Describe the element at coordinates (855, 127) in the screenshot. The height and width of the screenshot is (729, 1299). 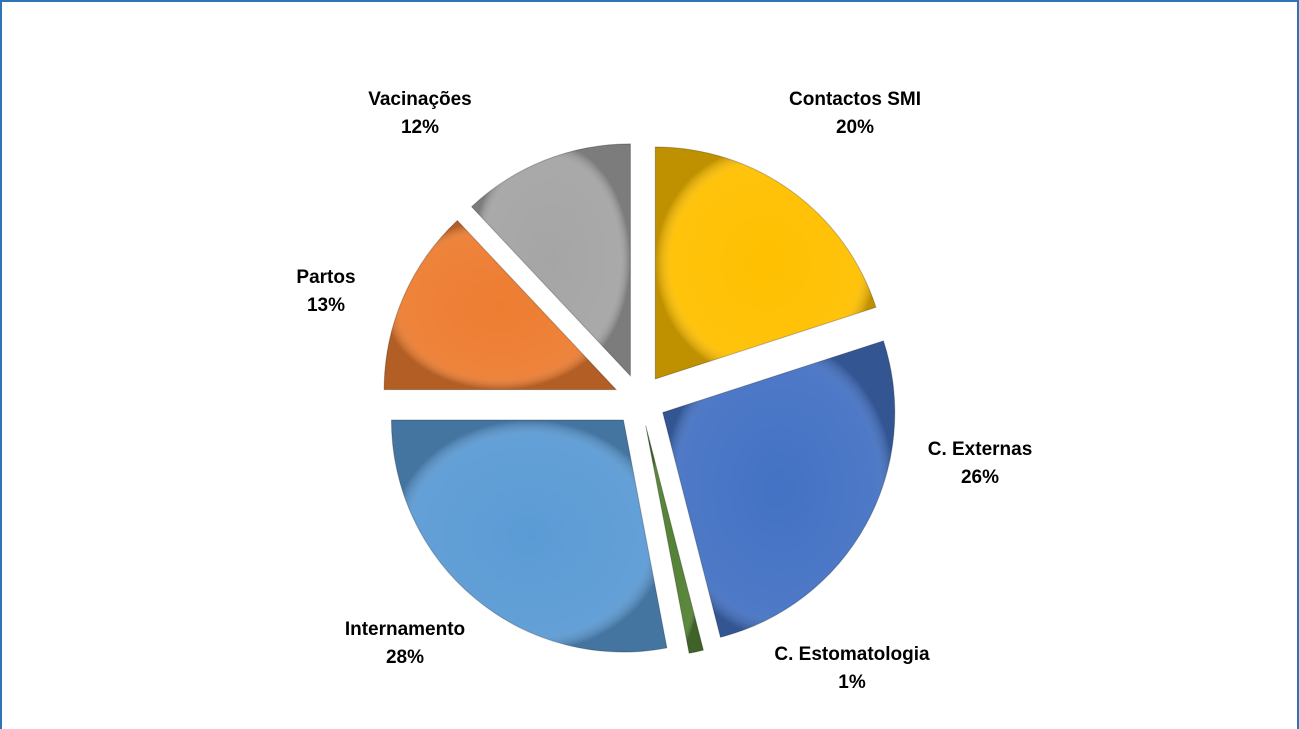
I see `slice-value: 20%` at that location.